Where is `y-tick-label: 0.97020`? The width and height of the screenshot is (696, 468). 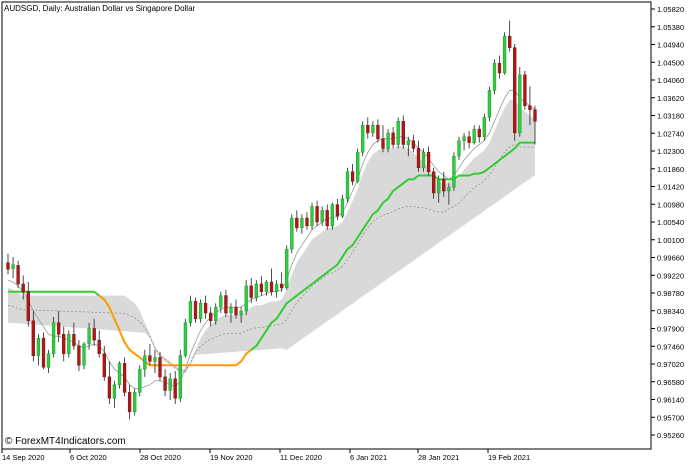 y-tick-label: 0.97020 is located at coordinates (670, 364).